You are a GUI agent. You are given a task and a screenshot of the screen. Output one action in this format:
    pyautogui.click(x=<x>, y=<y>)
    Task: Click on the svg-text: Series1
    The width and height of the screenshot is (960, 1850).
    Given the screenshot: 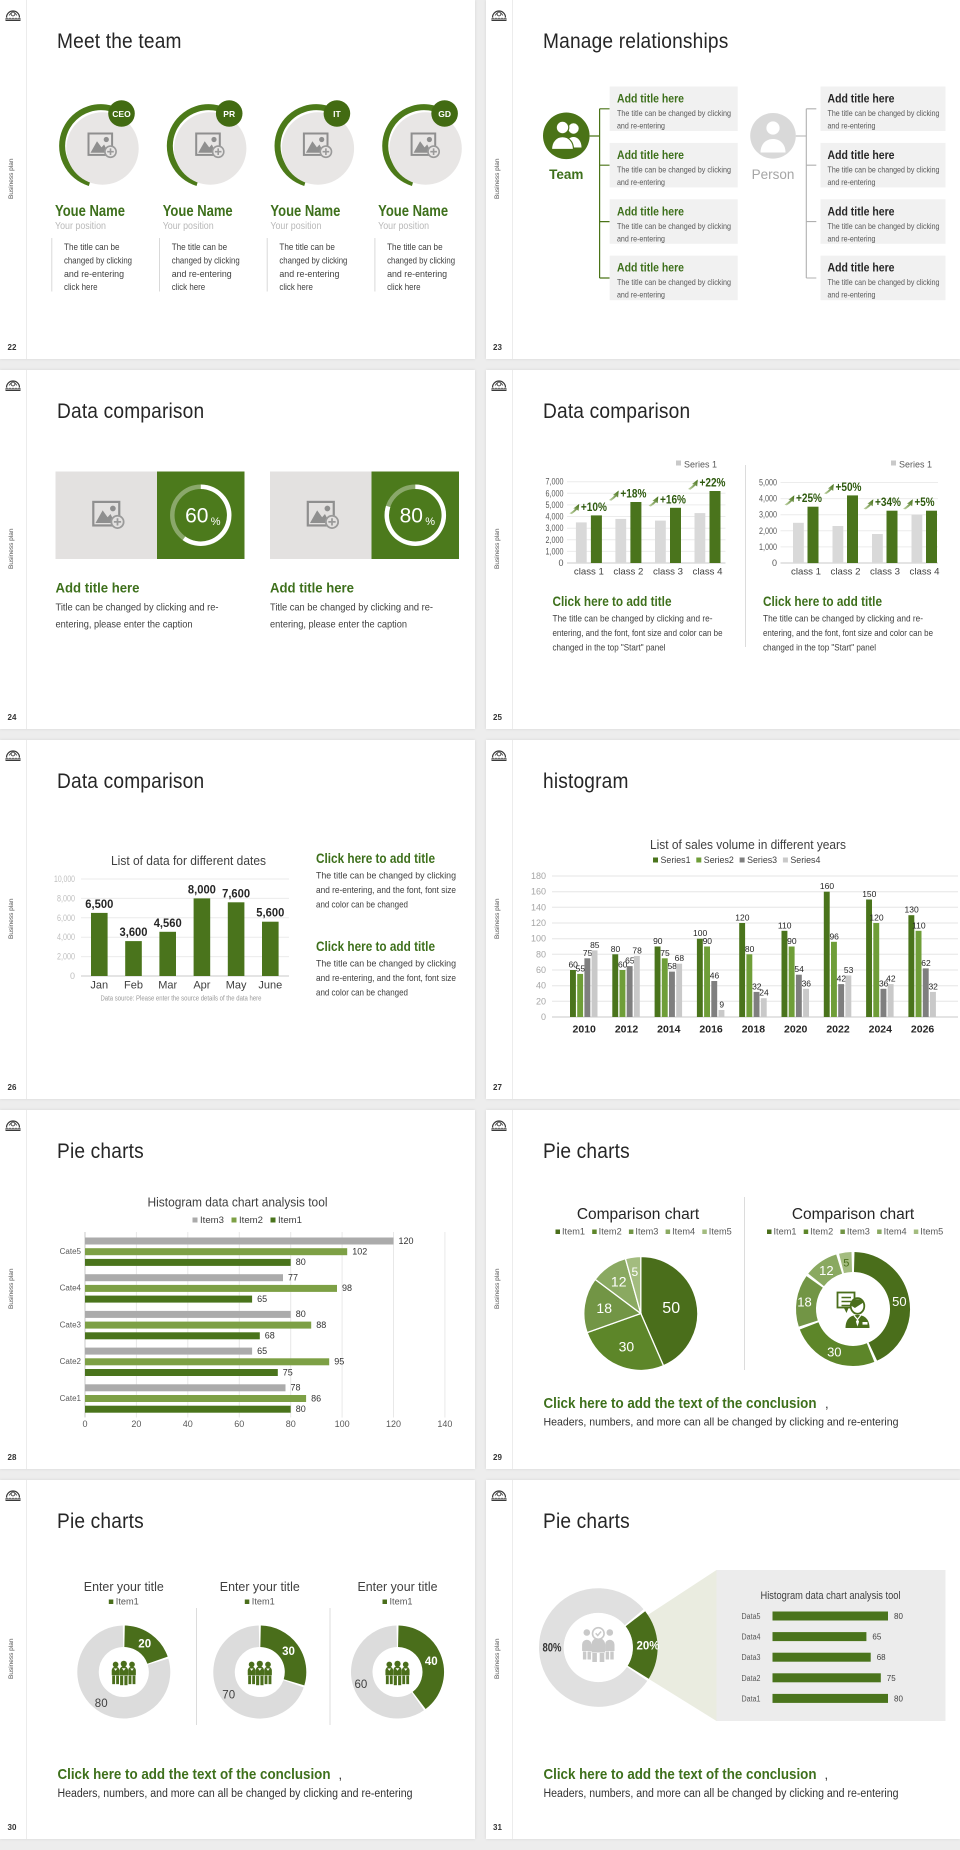 What is the action you would take?
    pyautogui.click(x=675, y=860)
    